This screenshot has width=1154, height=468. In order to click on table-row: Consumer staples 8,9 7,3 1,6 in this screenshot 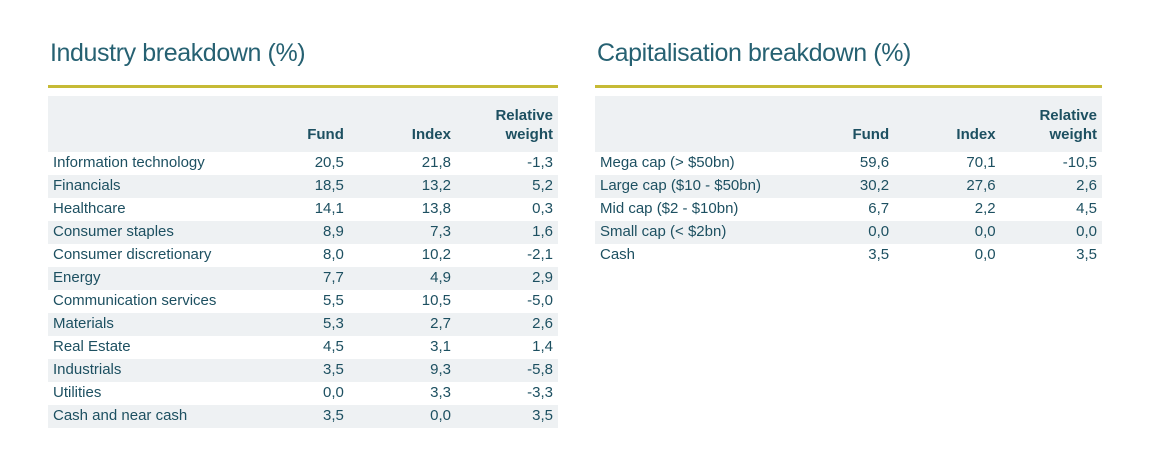, I will do `click(303, 232)`.